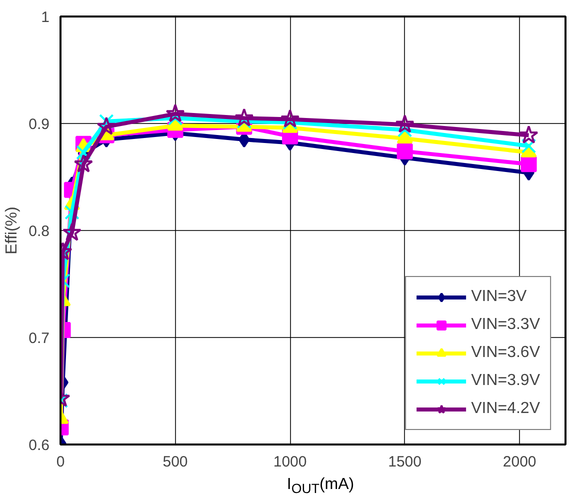 The width and height of the screenshot is (571, 499). Describe the element at coordinates (320, 486) in the screenshot. I see `x-axis-title: I$_{OUT}$(mA)` at that location.